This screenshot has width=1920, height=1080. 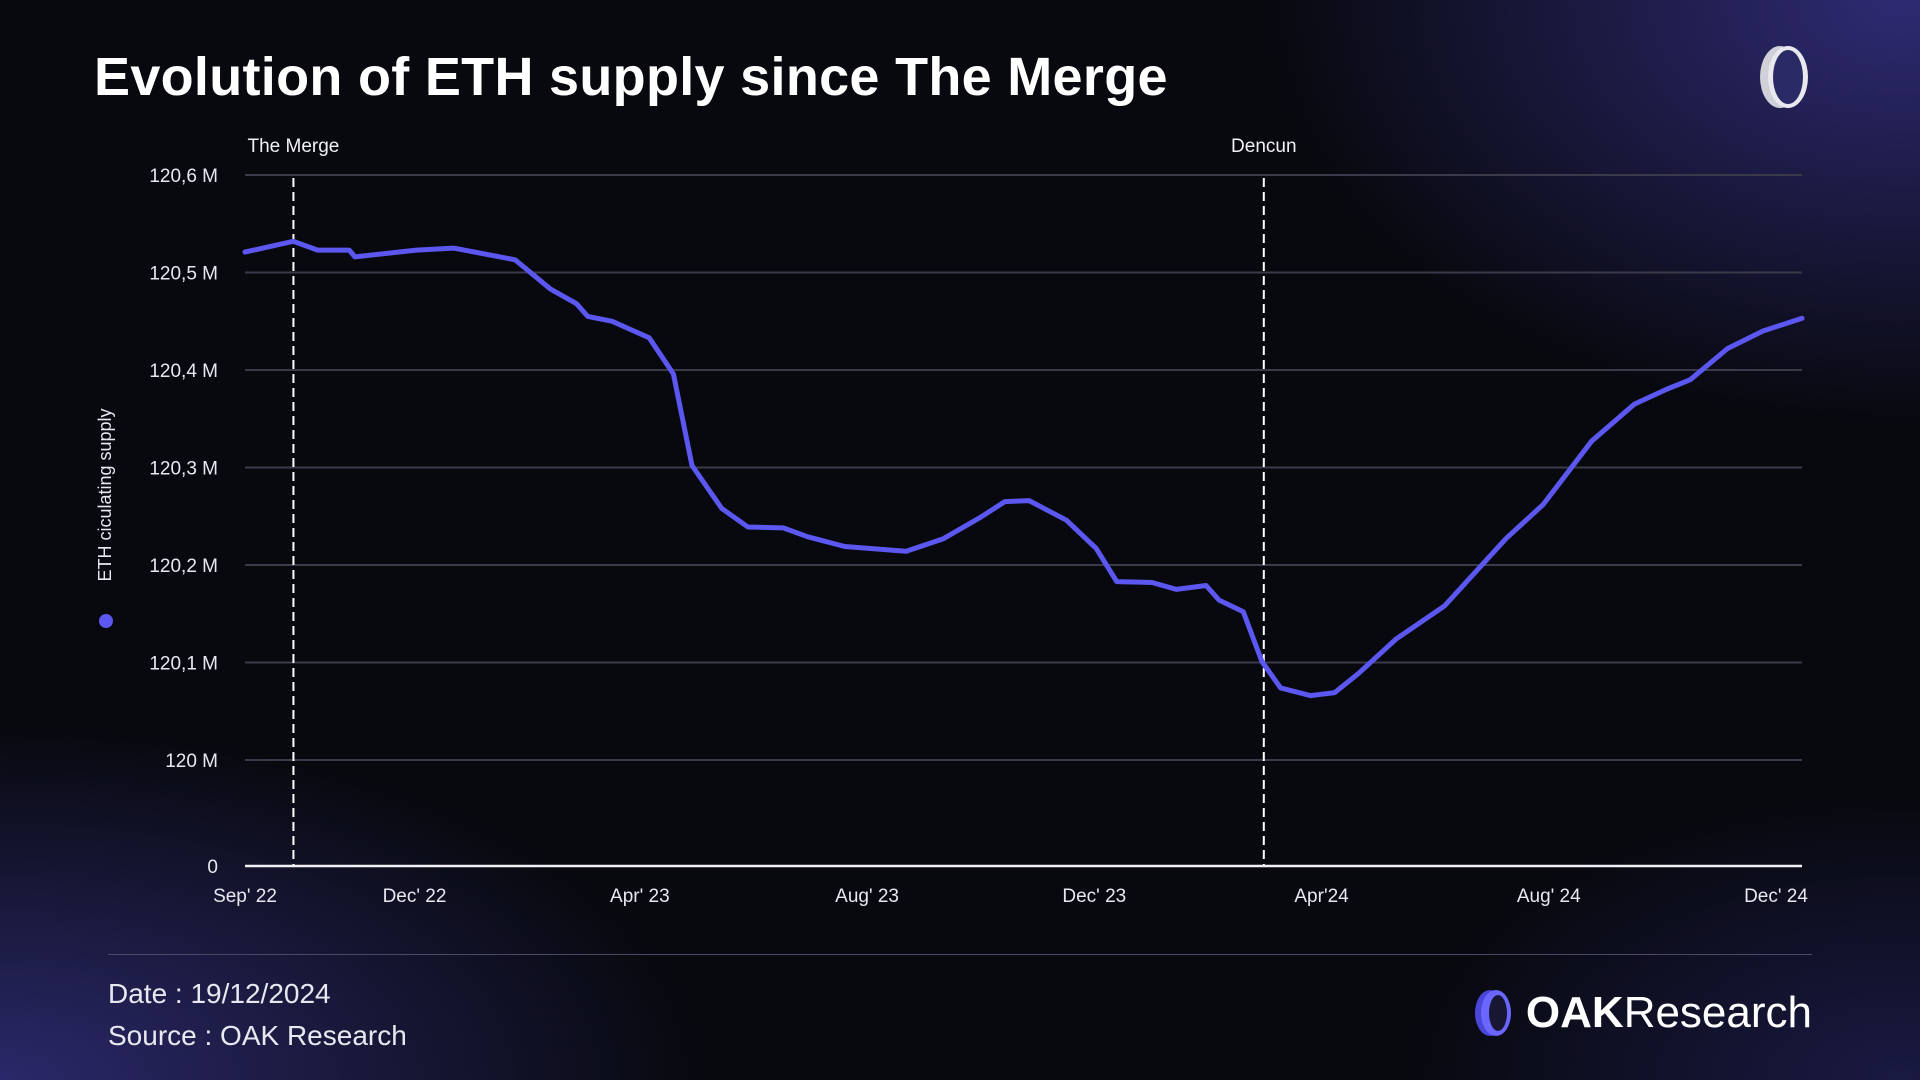 What do you see at coordinates (1094, 896) in the screenshot?
I see `x-tick-label: Dec' 23` at bounding box center [1094, 896].